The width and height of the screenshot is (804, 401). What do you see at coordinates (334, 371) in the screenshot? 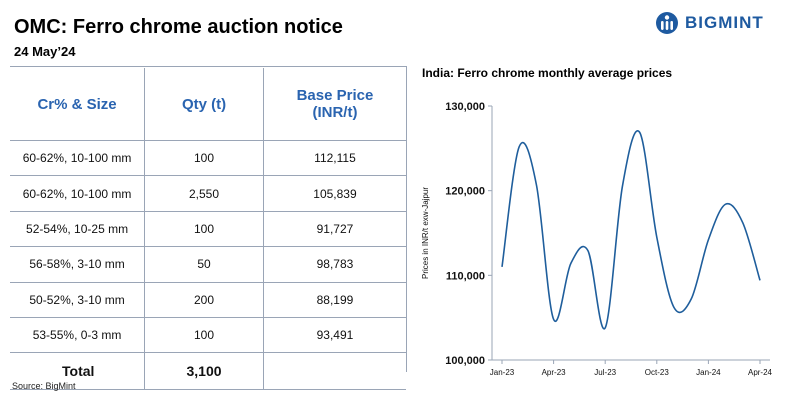
I see `total-price` at bounding box center [334, 371].